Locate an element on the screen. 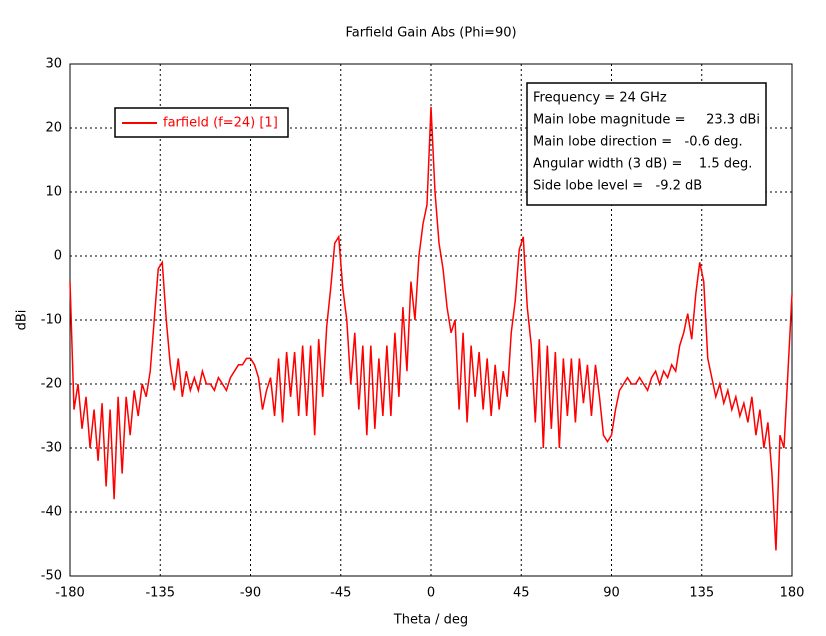 This screenshot has width=826, height=636. x-tick-label: 0 is located at coordinates (431, 593).